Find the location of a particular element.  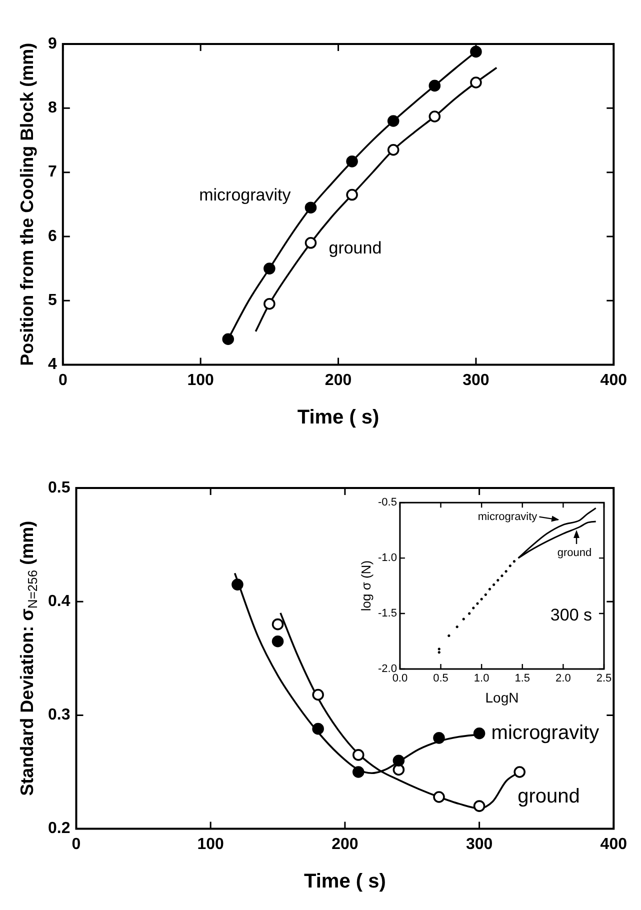

y-axis-title: log σ (N) is located at coordinates (366, 586).